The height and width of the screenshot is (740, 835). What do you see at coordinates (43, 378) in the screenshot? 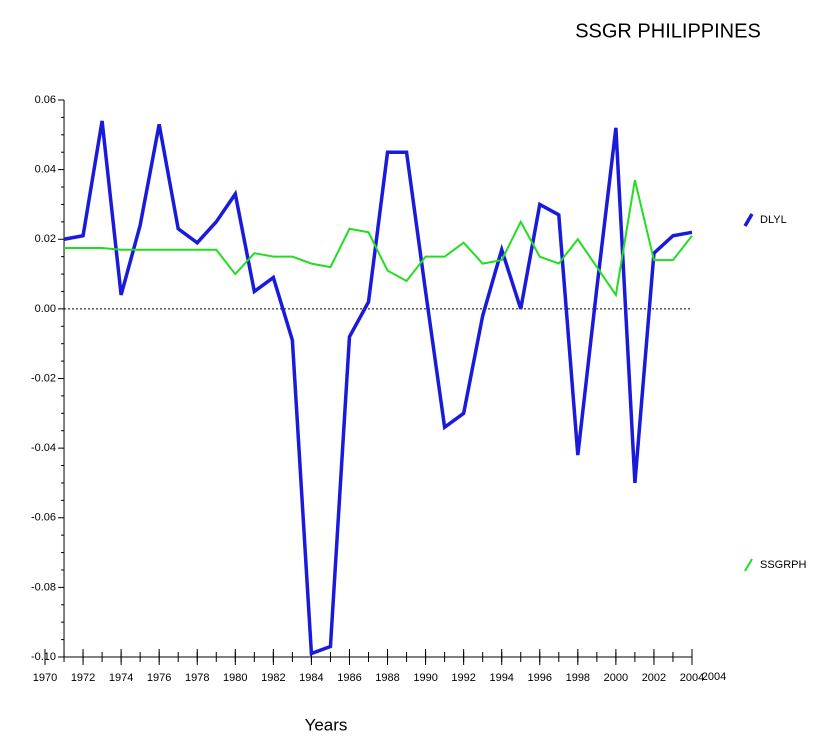
I see `y-tick-label: -0.02` at bounding box center [43, 378].